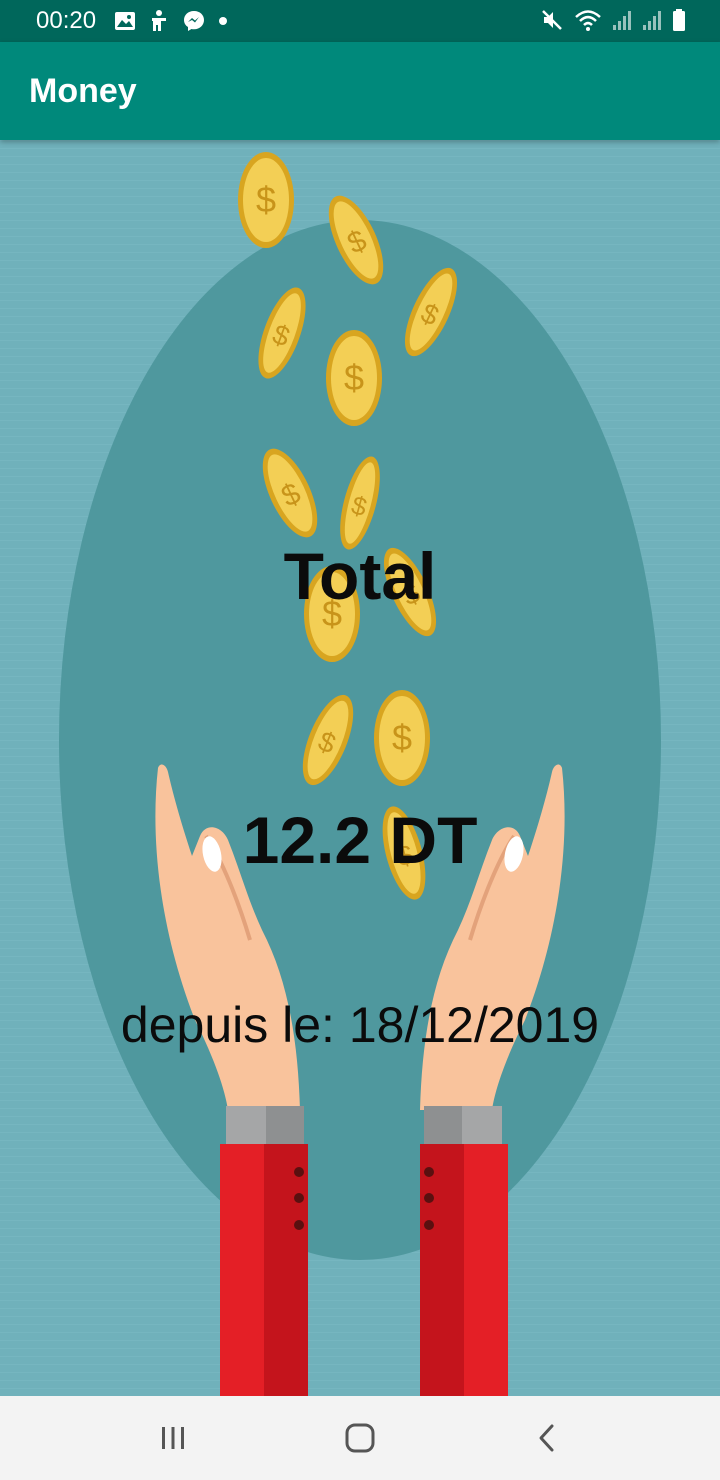 This screenshot has width=720, height=1480. I want to click on navigation-bar, so click(360, 1438).